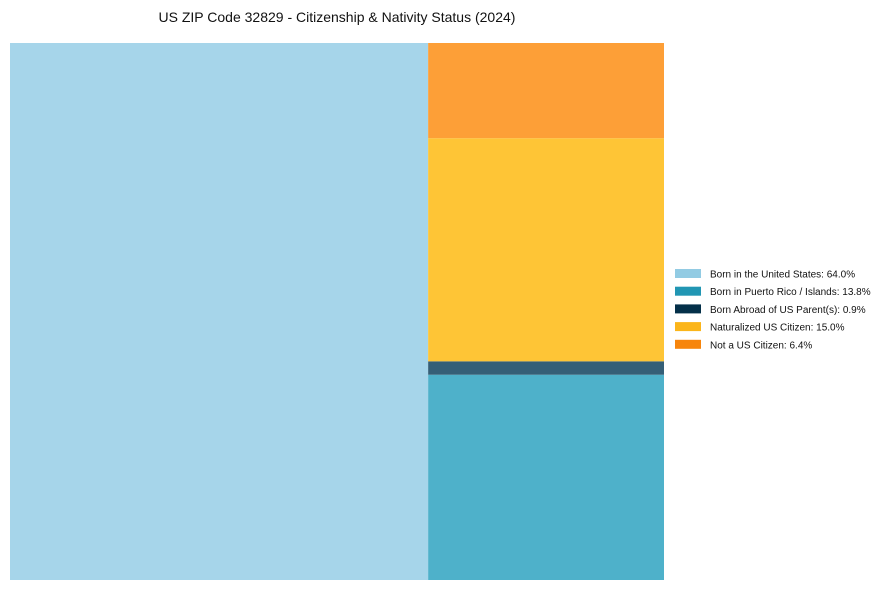  Describe the element at coordinates (688, 273) in the screenshot. I see `legend-swatch-born-in-the-united-states` at that location.